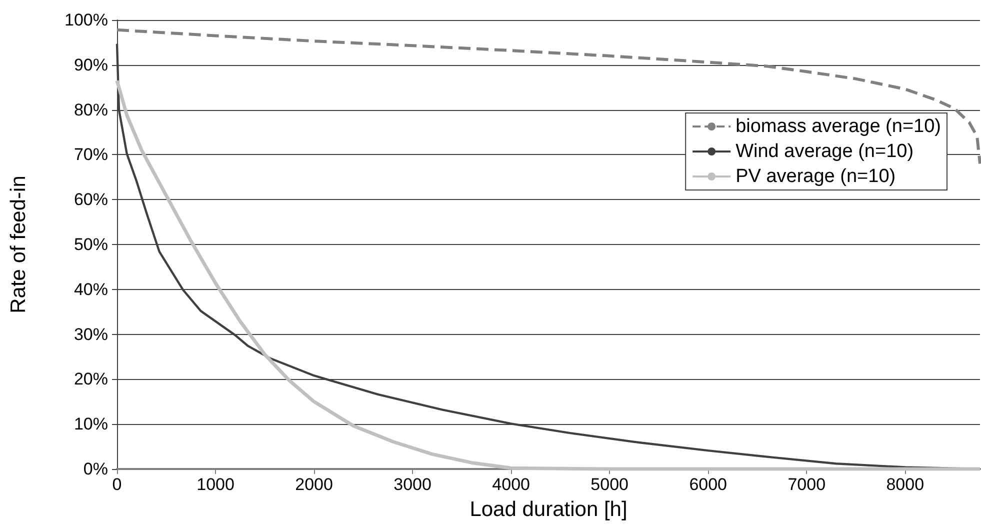 The image size is (981, 525). I want to click on x-tick-label: 6000, so click(708, 484).